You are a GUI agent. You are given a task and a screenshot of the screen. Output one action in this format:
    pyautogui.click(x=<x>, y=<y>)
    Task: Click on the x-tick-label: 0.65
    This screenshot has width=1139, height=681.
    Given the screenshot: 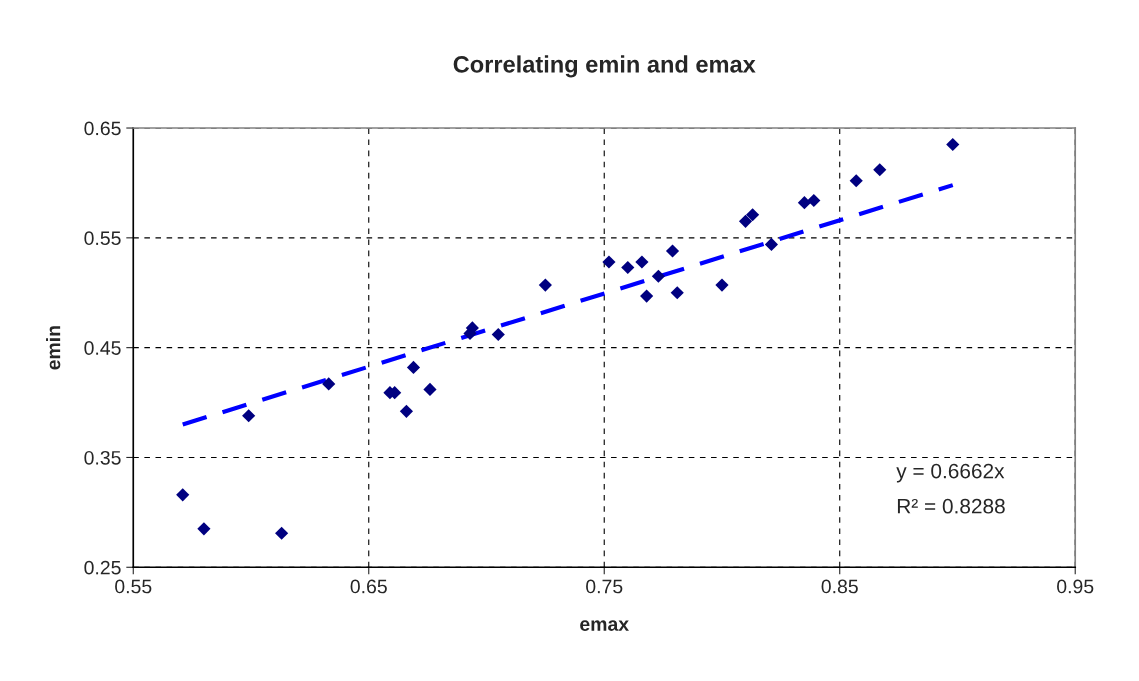 What is the action you would take?
    pyautogui.click(x=368, y=586)
    